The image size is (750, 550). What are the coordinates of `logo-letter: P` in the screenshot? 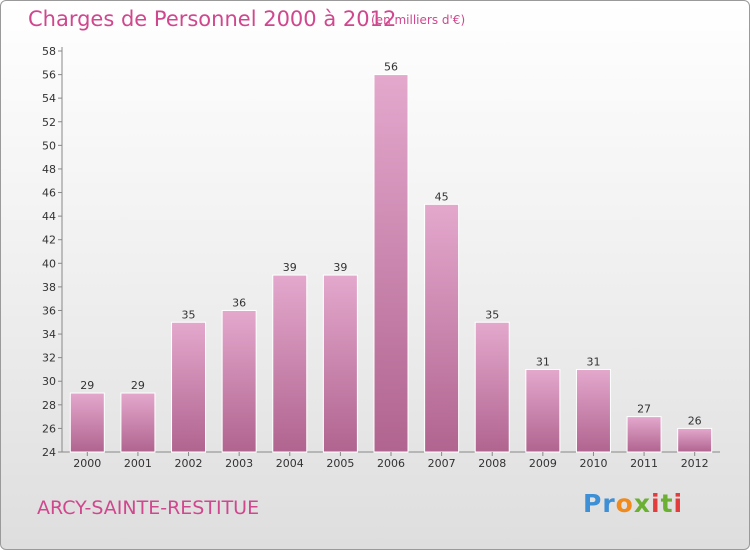 It's located at (593, 503).